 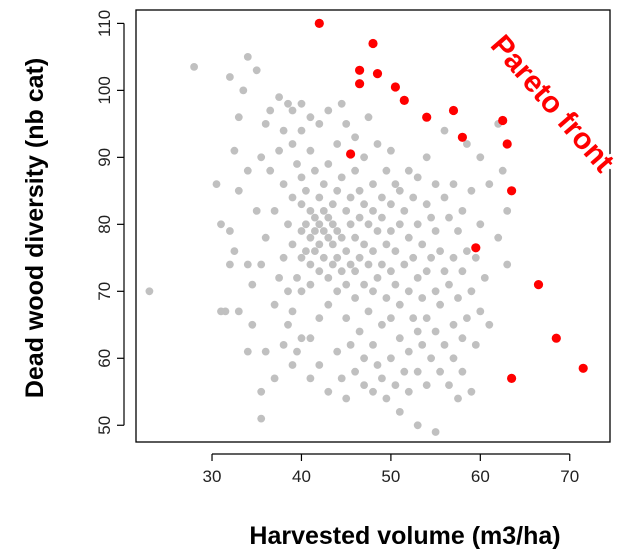 What do you see at coordinates (301, 476) in the screenshot?
I see `x-tick-label: 40` at bounding box center [301, 476].